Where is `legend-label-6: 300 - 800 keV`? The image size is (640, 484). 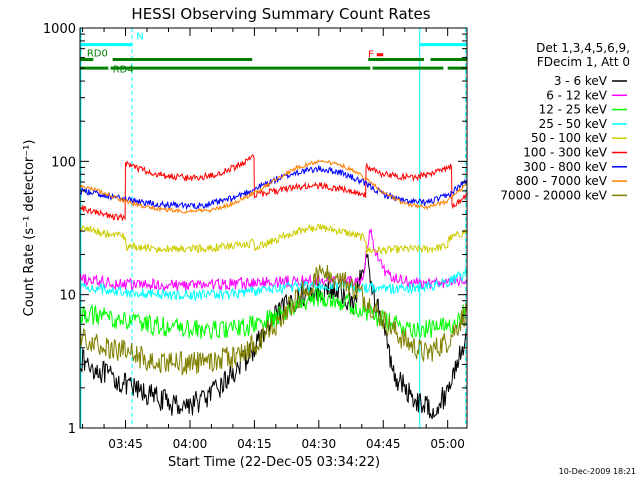 legend-label-6: 300 - 800 keV is located at coordinates (565, 167).